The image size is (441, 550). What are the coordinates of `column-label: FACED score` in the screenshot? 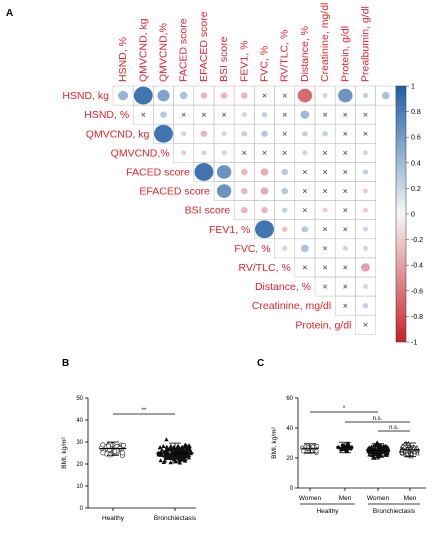 It's located at (184, 50).